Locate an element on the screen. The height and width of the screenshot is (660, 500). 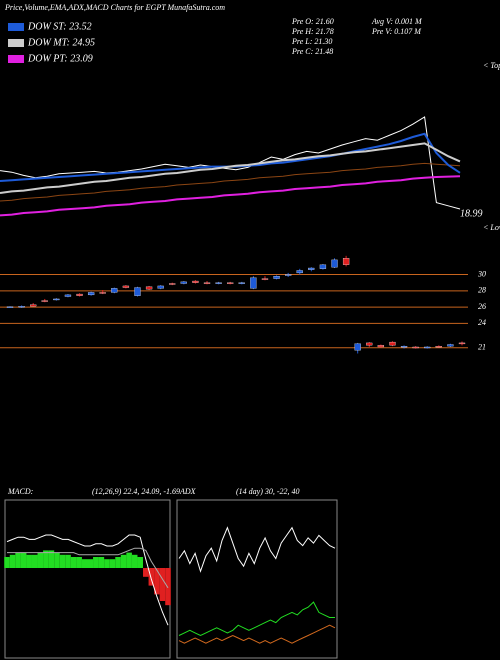
legend-label: DOW ST: 23.52 is located at coordinates (59, 26).